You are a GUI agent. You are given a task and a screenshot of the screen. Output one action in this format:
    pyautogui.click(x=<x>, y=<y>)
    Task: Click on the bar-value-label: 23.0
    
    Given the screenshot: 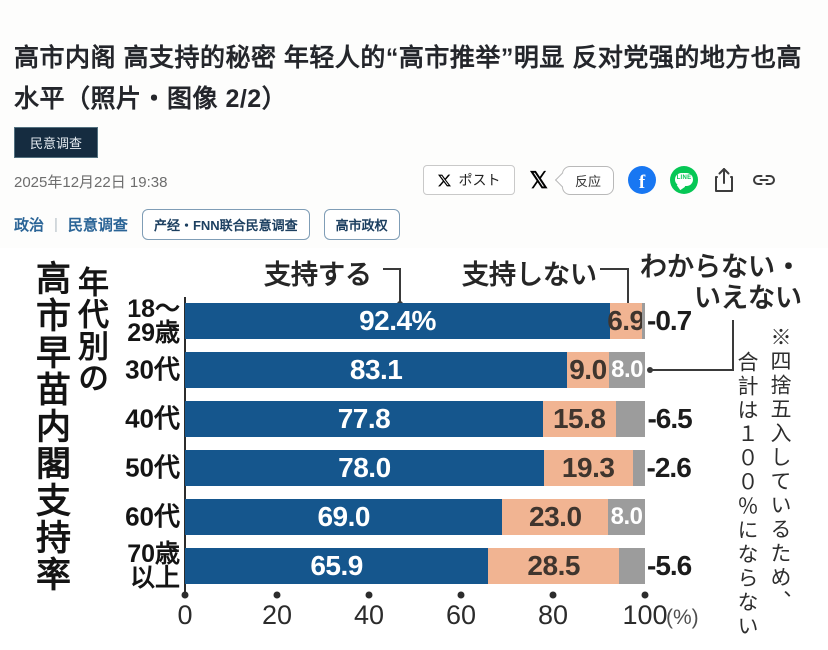 What is the action you would take?
    pyautogui.click(x=555, y=516)
    